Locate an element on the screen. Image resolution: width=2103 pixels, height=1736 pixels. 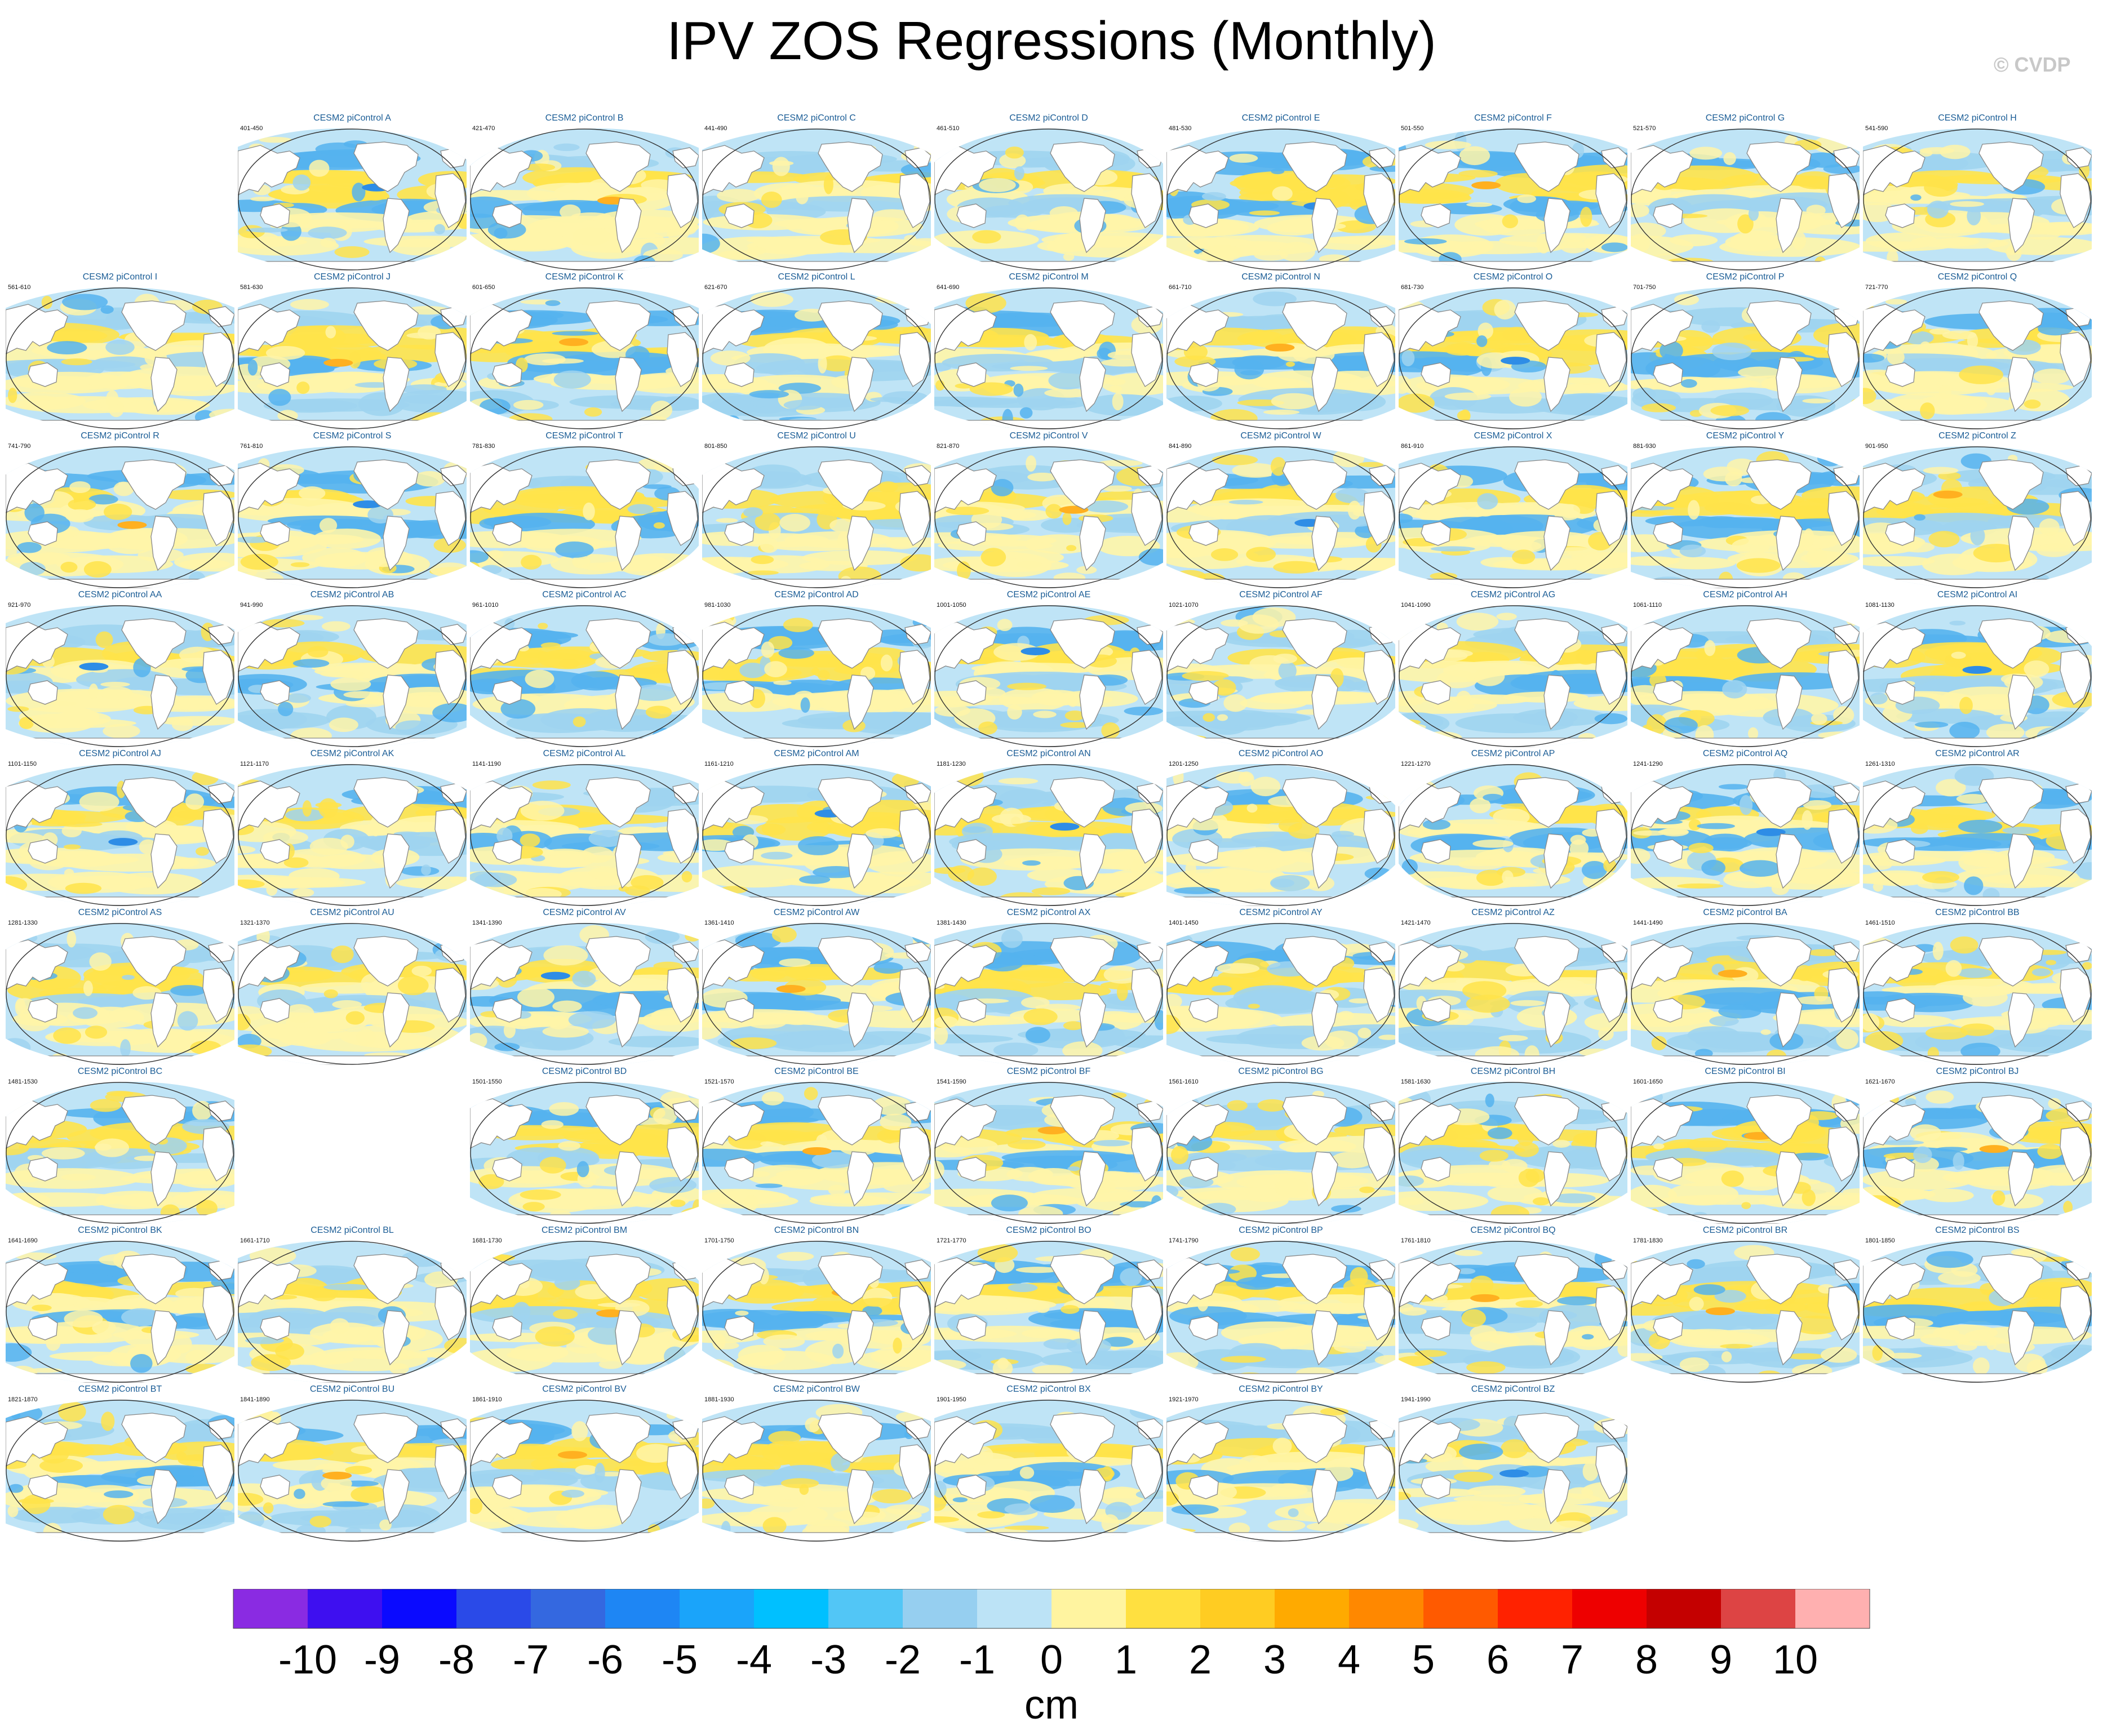
panel-title: CESM2 piControl AP is located at coordinates (1513, 753).